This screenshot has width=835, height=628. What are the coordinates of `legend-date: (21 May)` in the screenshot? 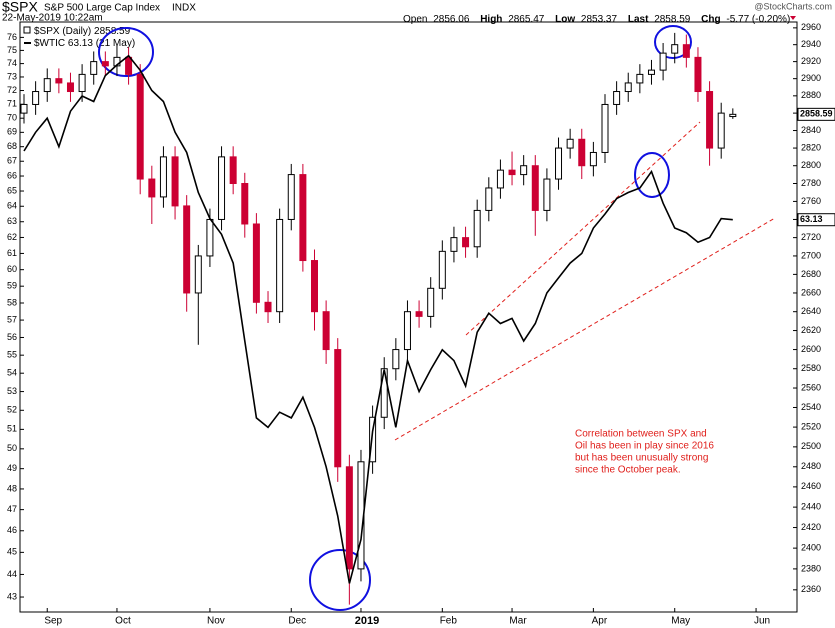 It's located at (115, 43).